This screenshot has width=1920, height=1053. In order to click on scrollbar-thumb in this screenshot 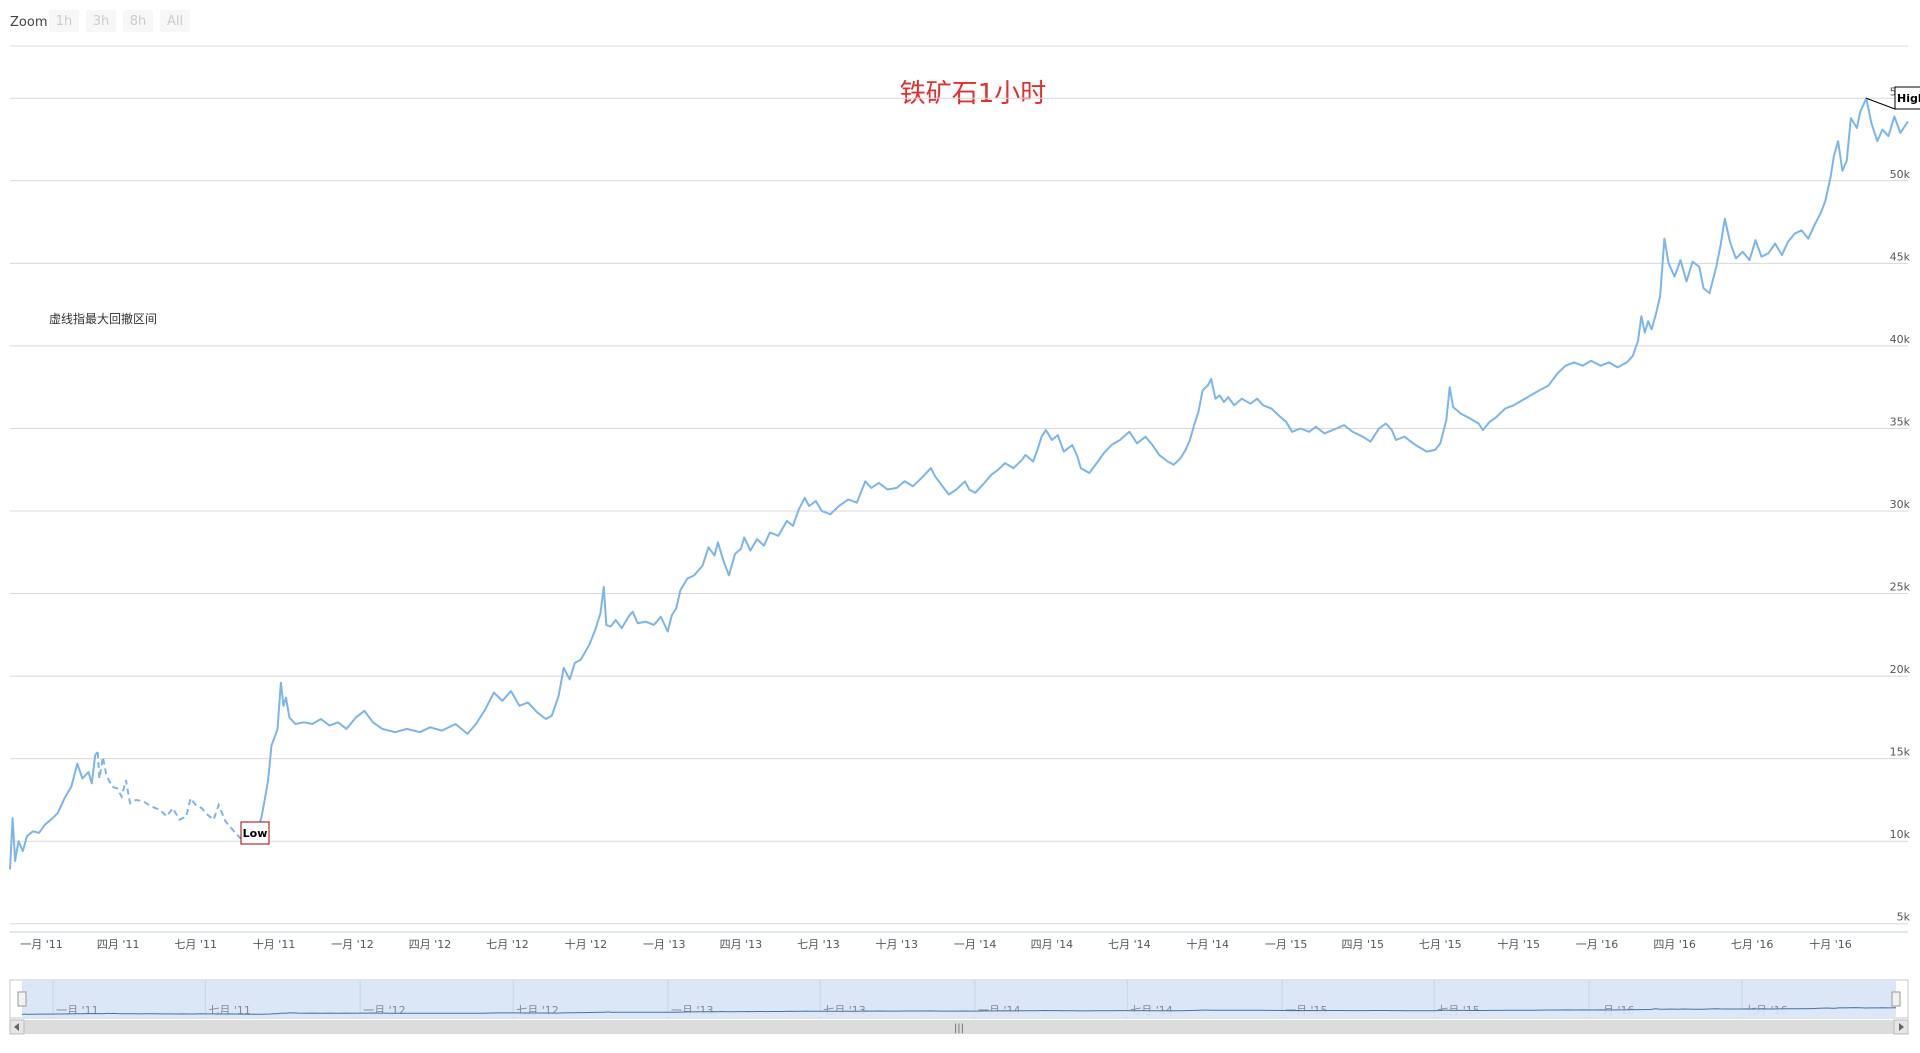, I will do `click(959, 1027)`.